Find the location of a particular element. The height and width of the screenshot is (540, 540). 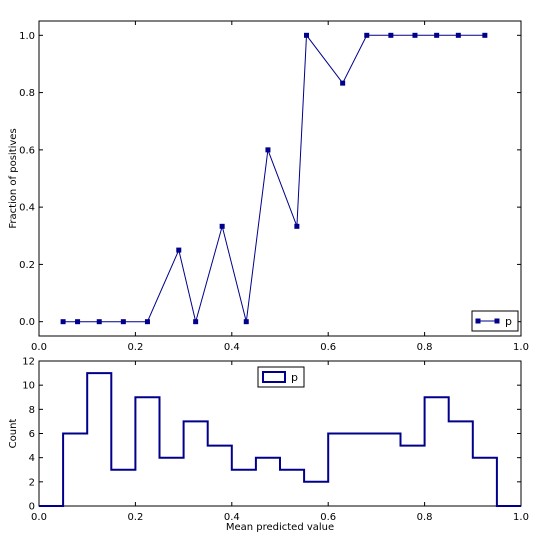

top-legend-label: p is located at coordinates (508, 321).